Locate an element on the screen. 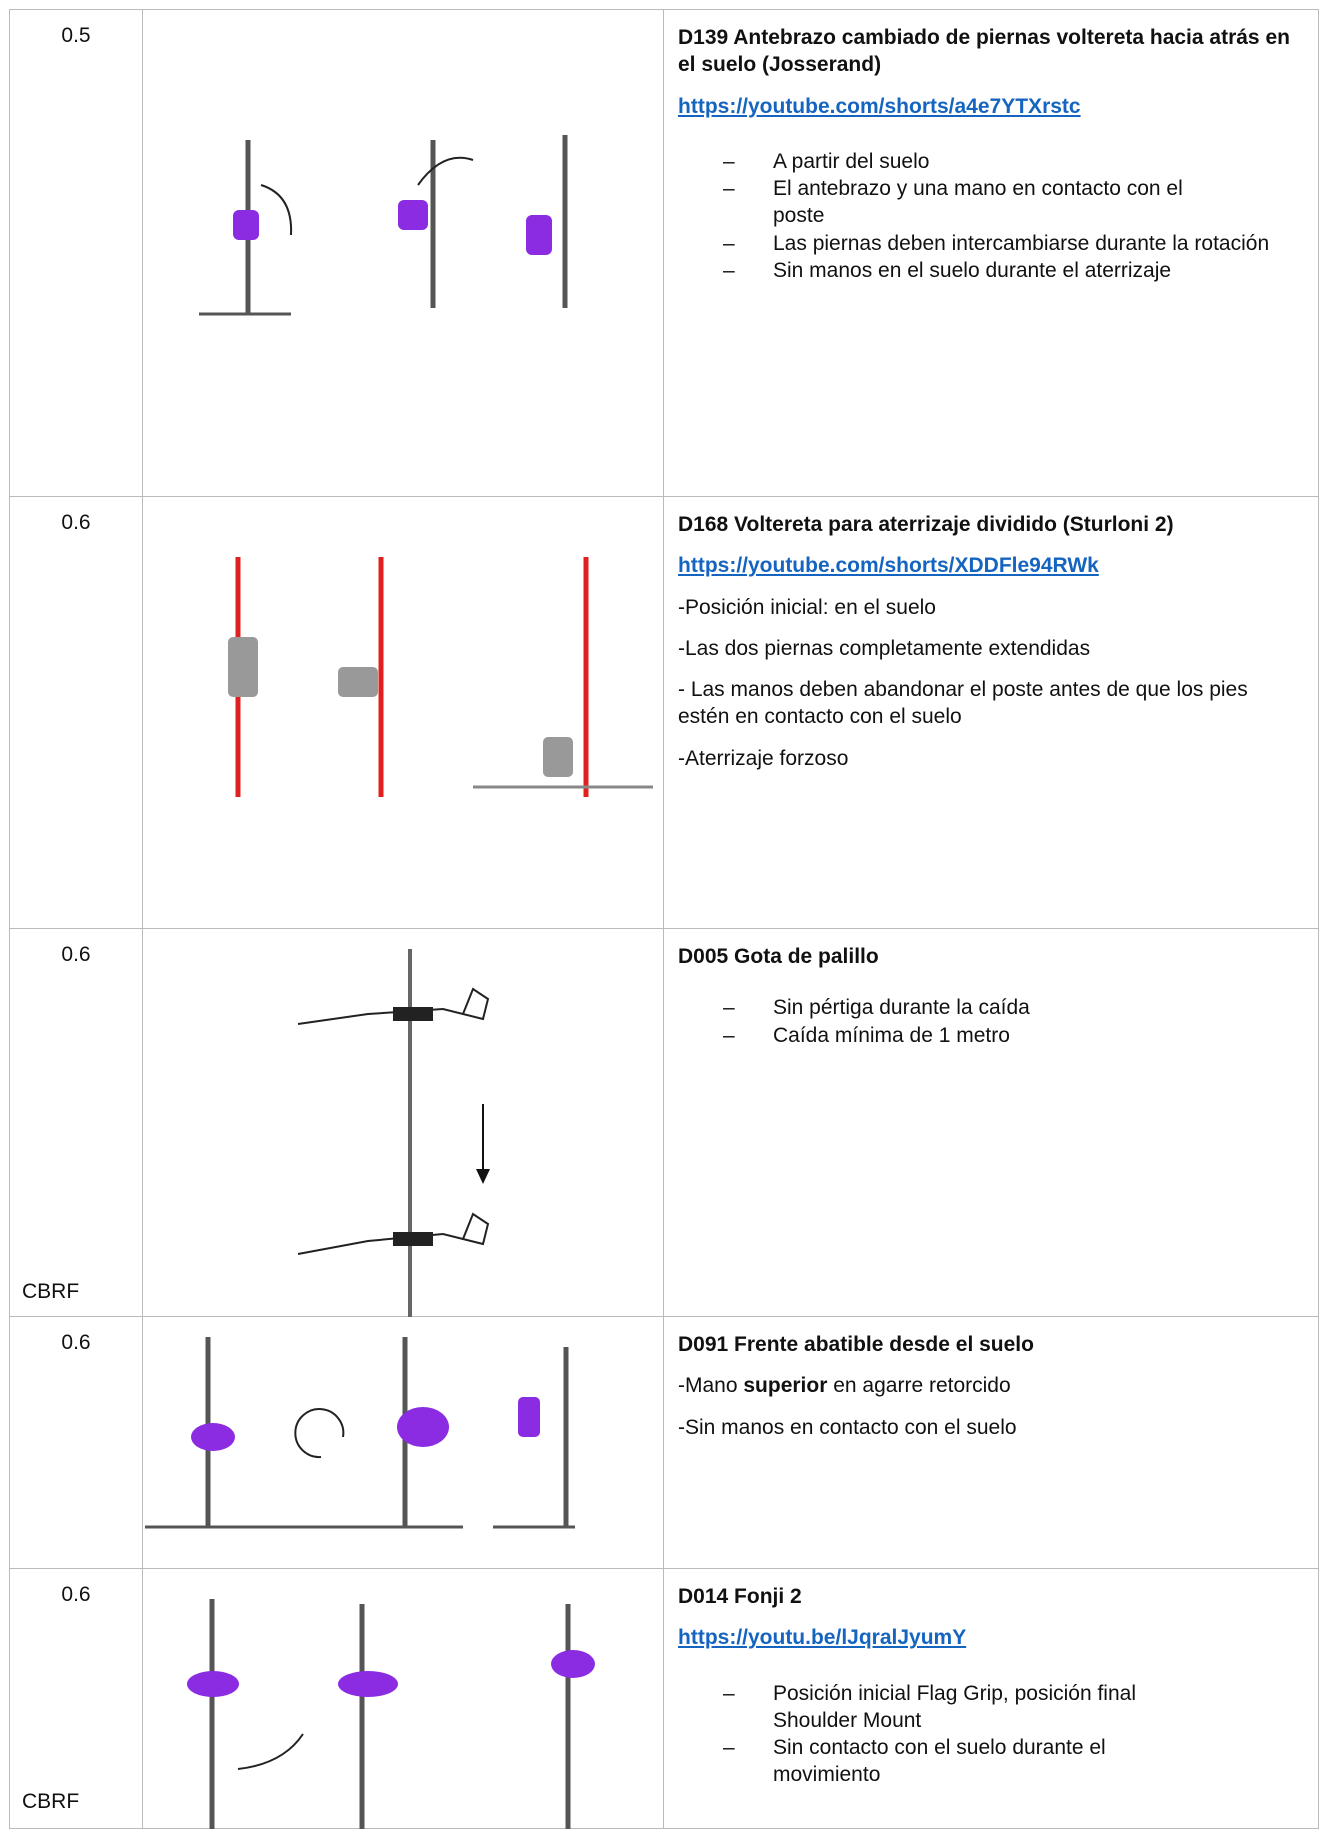 The width and height of the screenshot is (1322, 1829). paragraph: -Posición inicial: en el suelo is located at coordinates (807, 607).